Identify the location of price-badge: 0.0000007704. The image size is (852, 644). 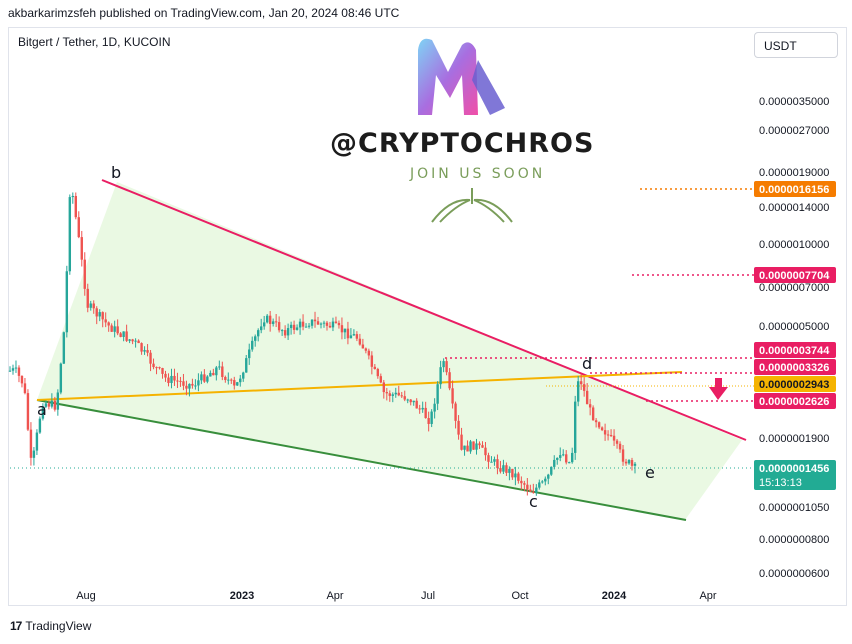
(795, 275).